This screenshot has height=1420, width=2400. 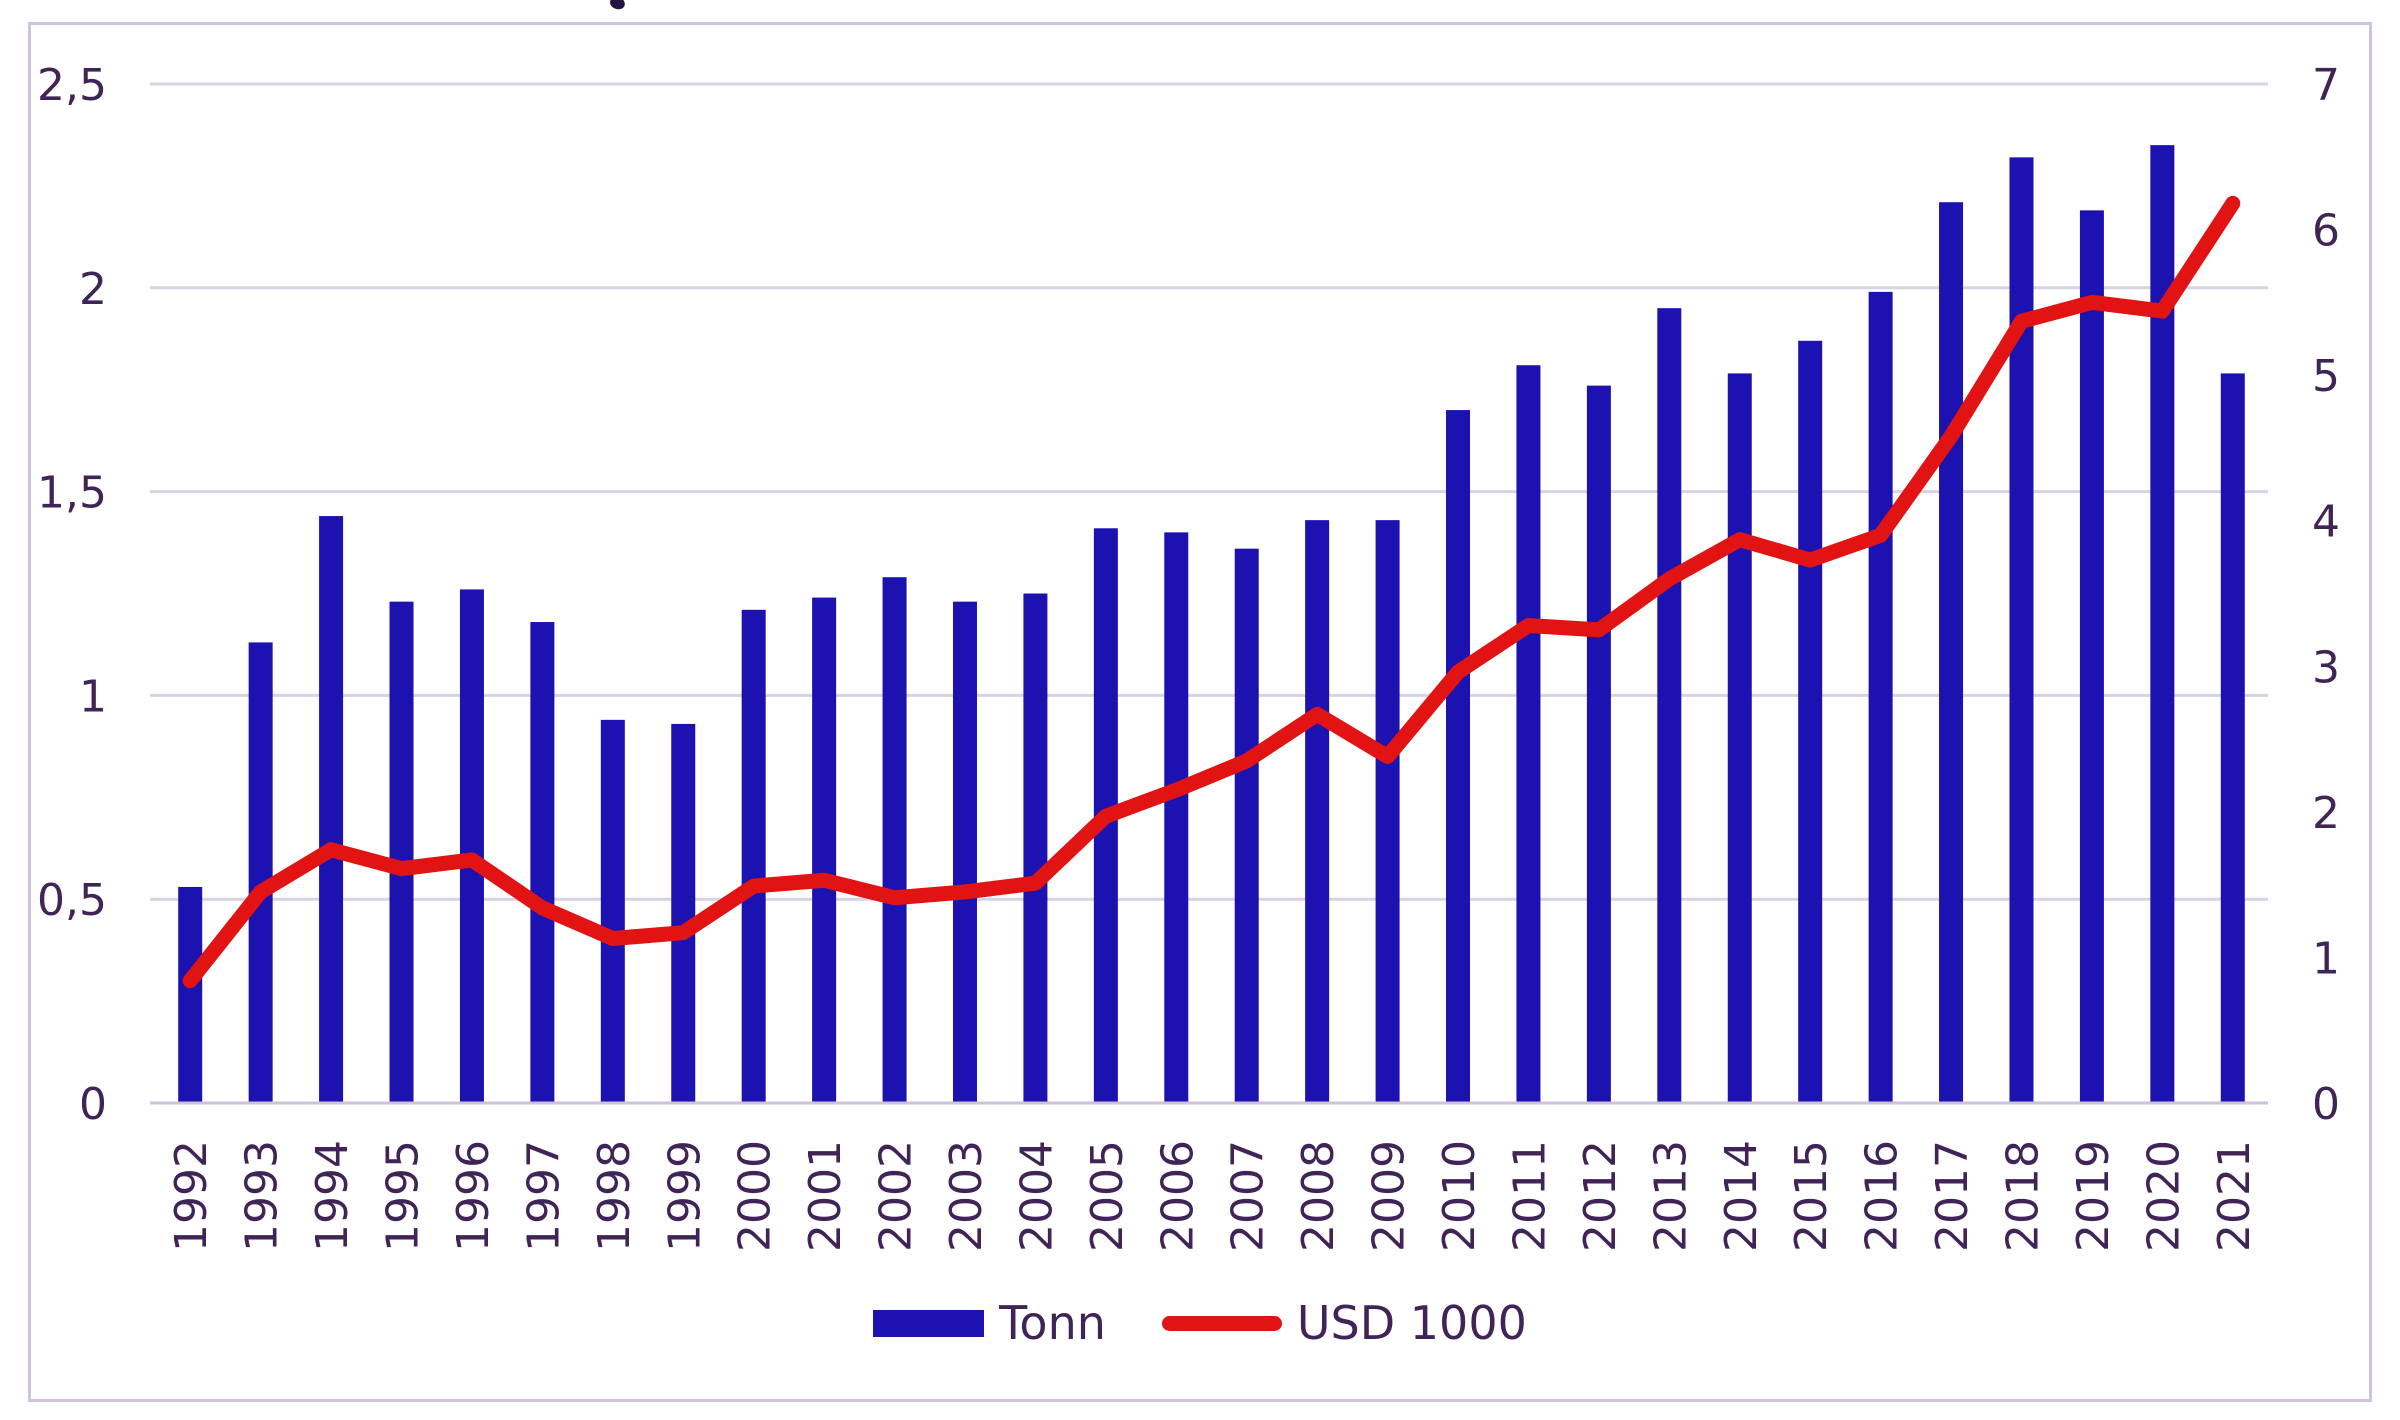 What do you see at coordinates (2022, 1196) in the screenshot?
I see `x-tick-2018: 2018` at bounding box center [2022, 1196].